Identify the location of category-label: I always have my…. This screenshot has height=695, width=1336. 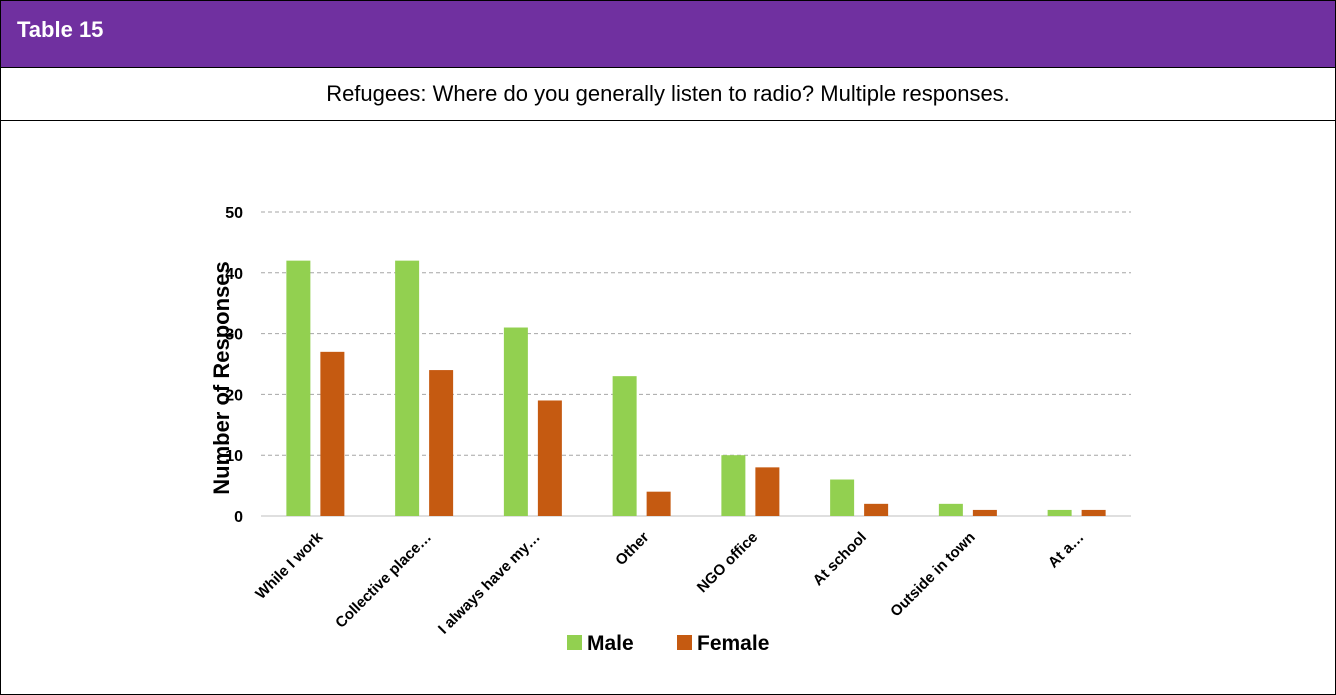
(489, 583).